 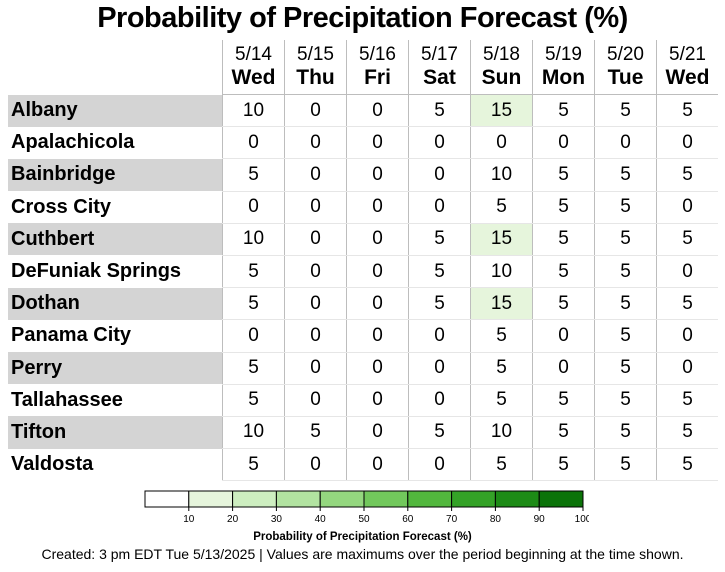 I want to click on color-scale-legend: 10 20 30 40 50 60 70 80 90 100, so click(x=366, y=507).